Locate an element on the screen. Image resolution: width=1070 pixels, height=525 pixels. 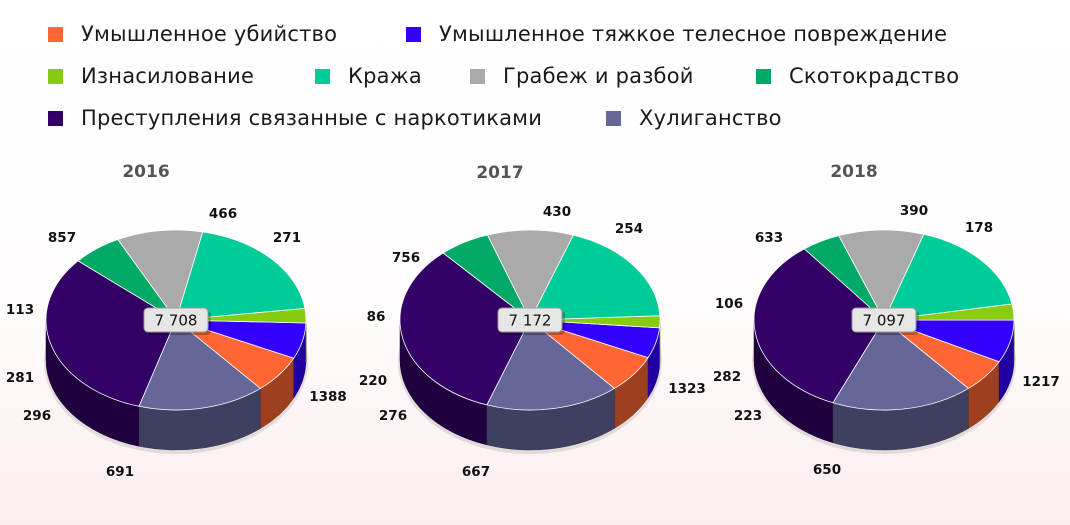
legend-item-murder: Умышленное убийство is located at coordinates (192, 34).